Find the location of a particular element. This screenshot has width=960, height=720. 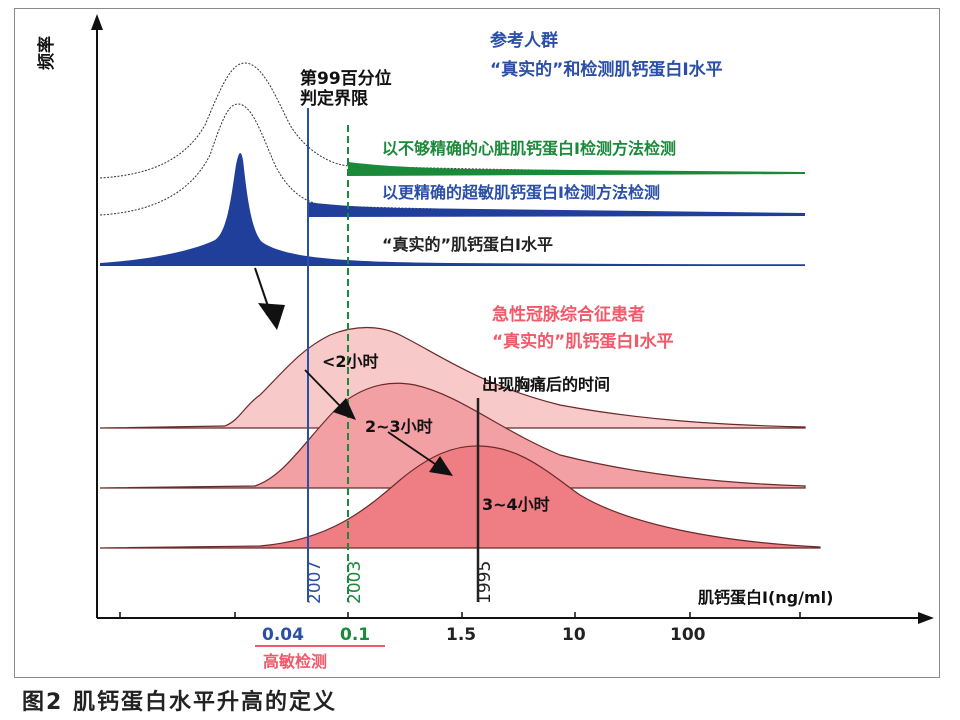

y-axis-label: 频率 is located at coordinates (46, 53).